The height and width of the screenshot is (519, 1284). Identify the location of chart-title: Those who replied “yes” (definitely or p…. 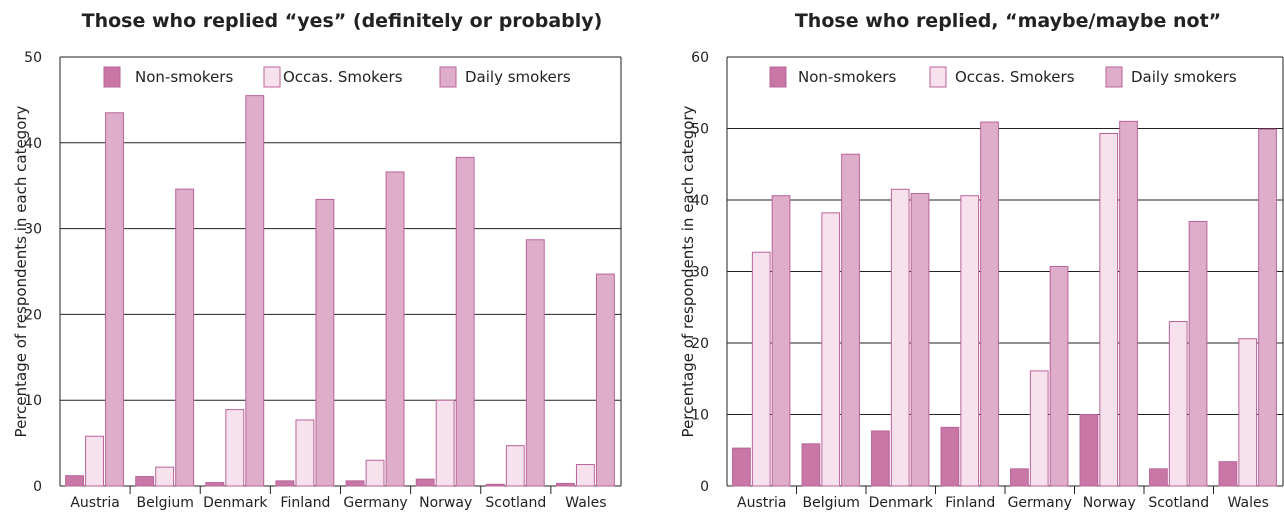
(342, 21).